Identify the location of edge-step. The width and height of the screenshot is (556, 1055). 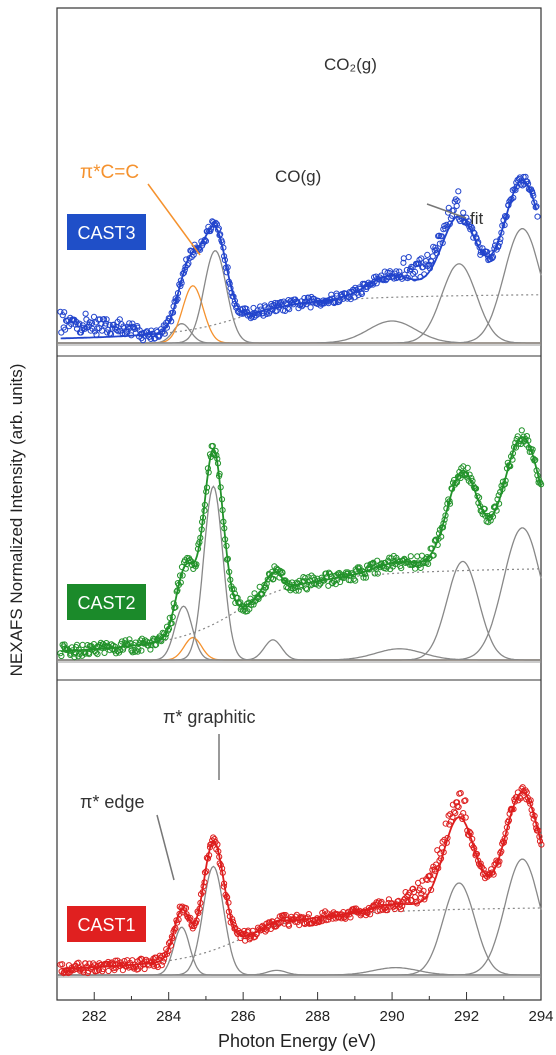
(345, 935).